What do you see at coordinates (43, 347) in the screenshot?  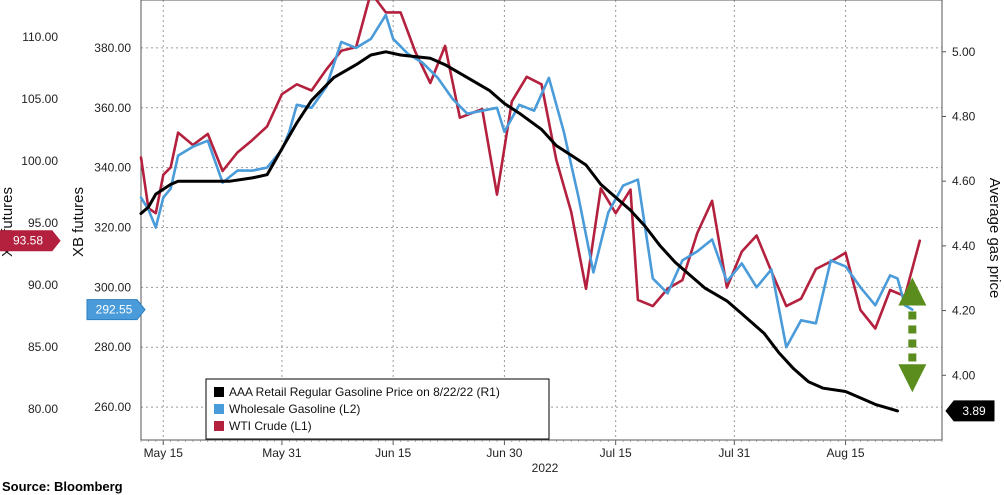 I see `tick-l1-1: 85.00` at bounding box center [43, 347].